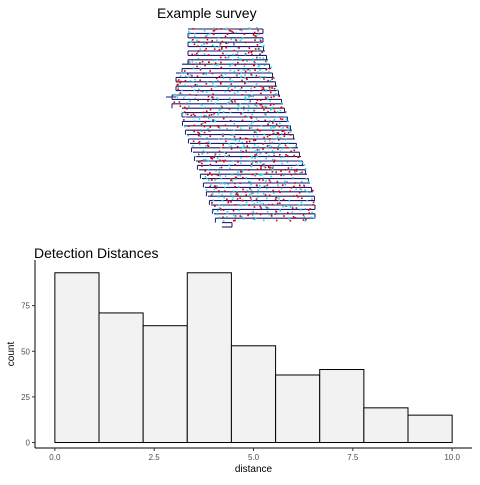  What do you see at coordinates (254, 457) in the screenshot?
I see `x-tick-label-2: 5.0` at bounding box center [254, 457].